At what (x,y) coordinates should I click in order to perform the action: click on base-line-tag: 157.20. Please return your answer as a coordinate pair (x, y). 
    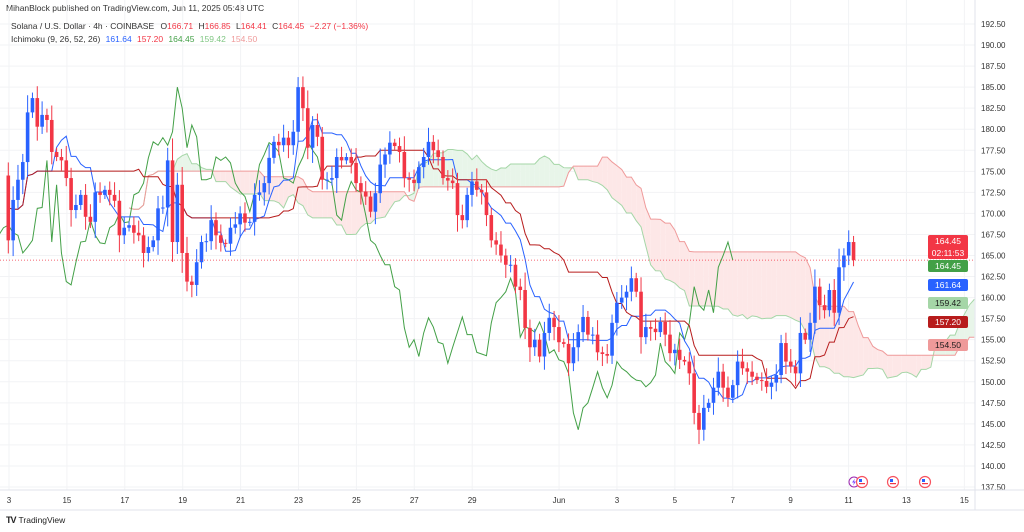
    Looking at the image, I should click on (948, 322).